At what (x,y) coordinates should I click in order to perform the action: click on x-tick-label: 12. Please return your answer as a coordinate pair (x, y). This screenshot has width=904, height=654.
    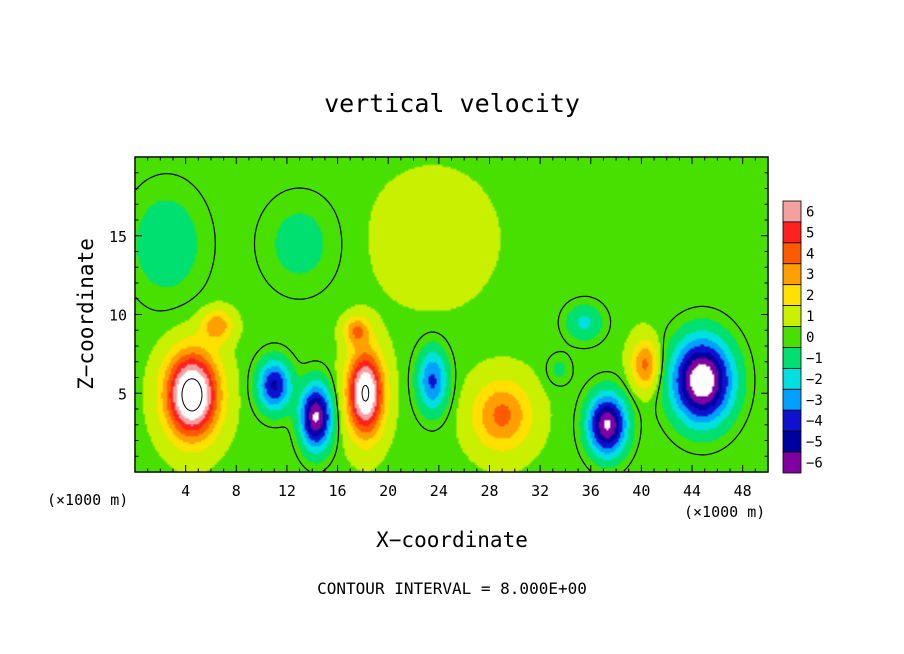
    Looking at the image, I should click on (287, 491).